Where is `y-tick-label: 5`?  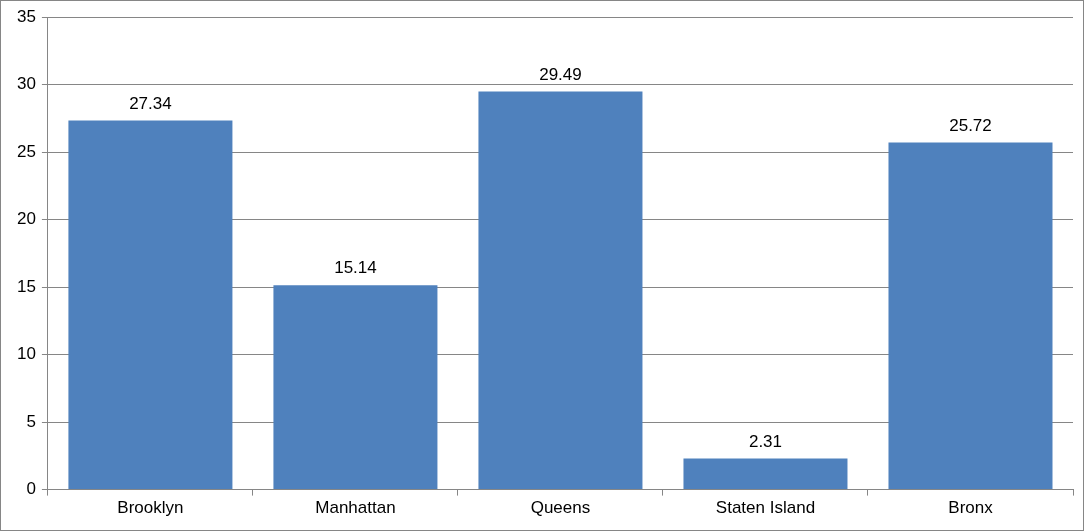 y-tick-label: 5 is located at coordinates (31, 421).